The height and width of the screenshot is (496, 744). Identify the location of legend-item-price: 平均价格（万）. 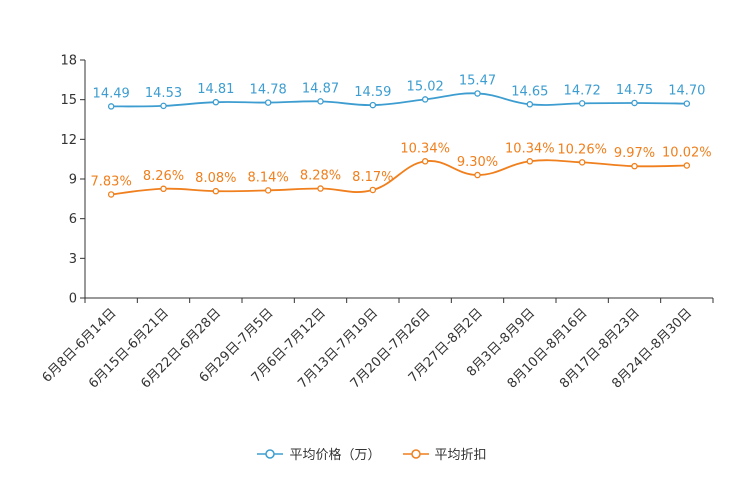
(319, 453).